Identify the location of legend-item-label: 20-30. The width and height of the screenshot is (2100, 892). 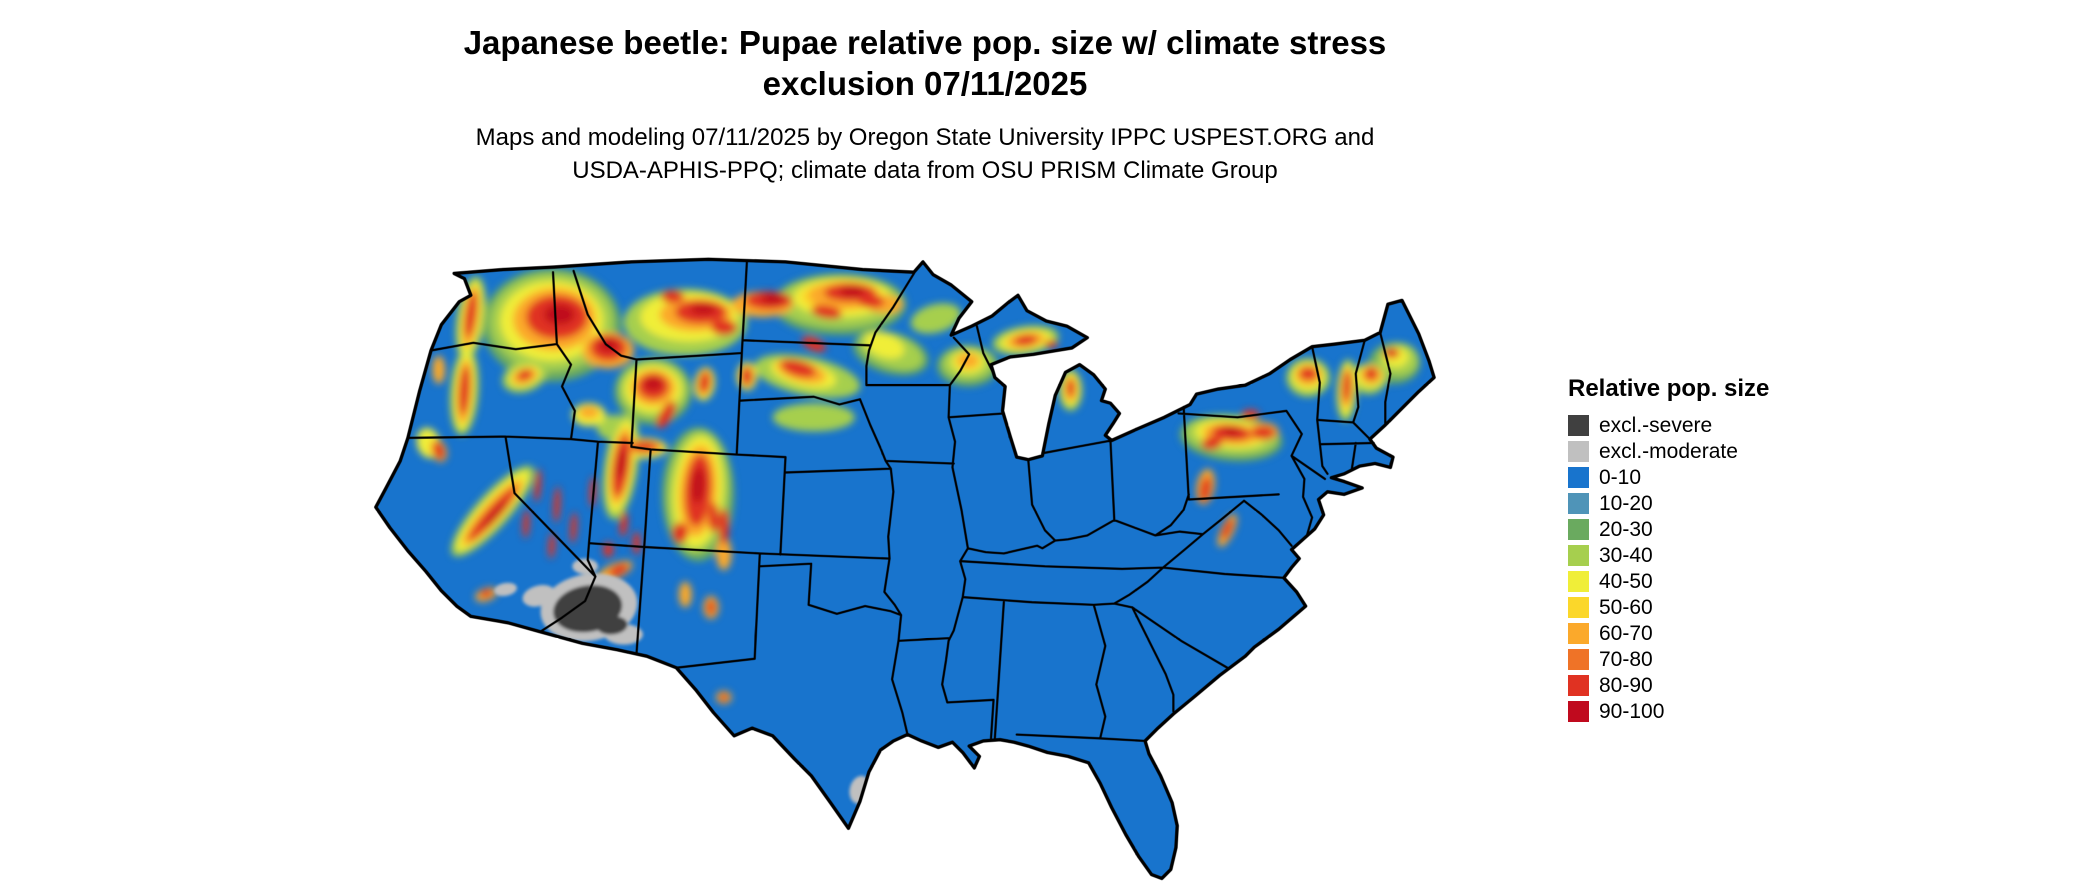
(1626, 529).